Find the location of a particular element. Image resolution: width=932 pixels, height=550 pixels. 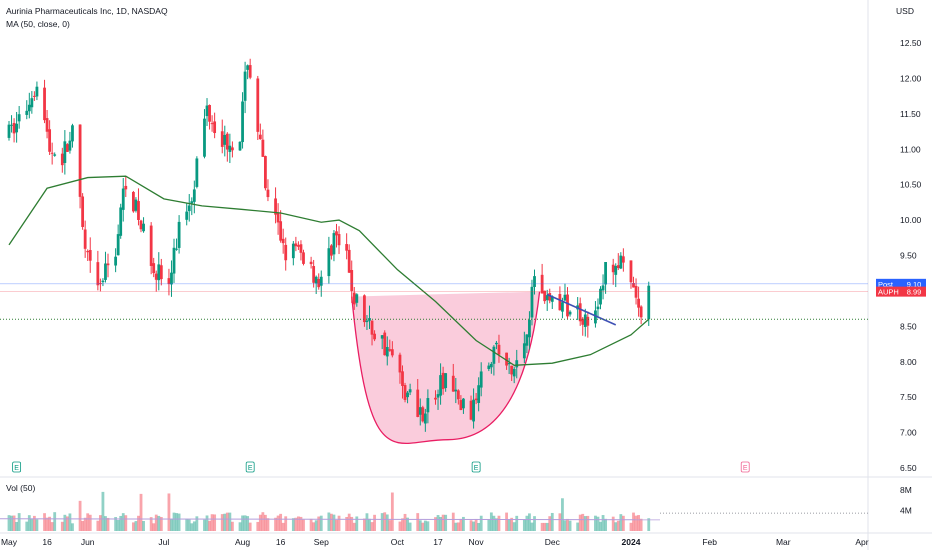

volume-bars is located at coordinates (329, 511).